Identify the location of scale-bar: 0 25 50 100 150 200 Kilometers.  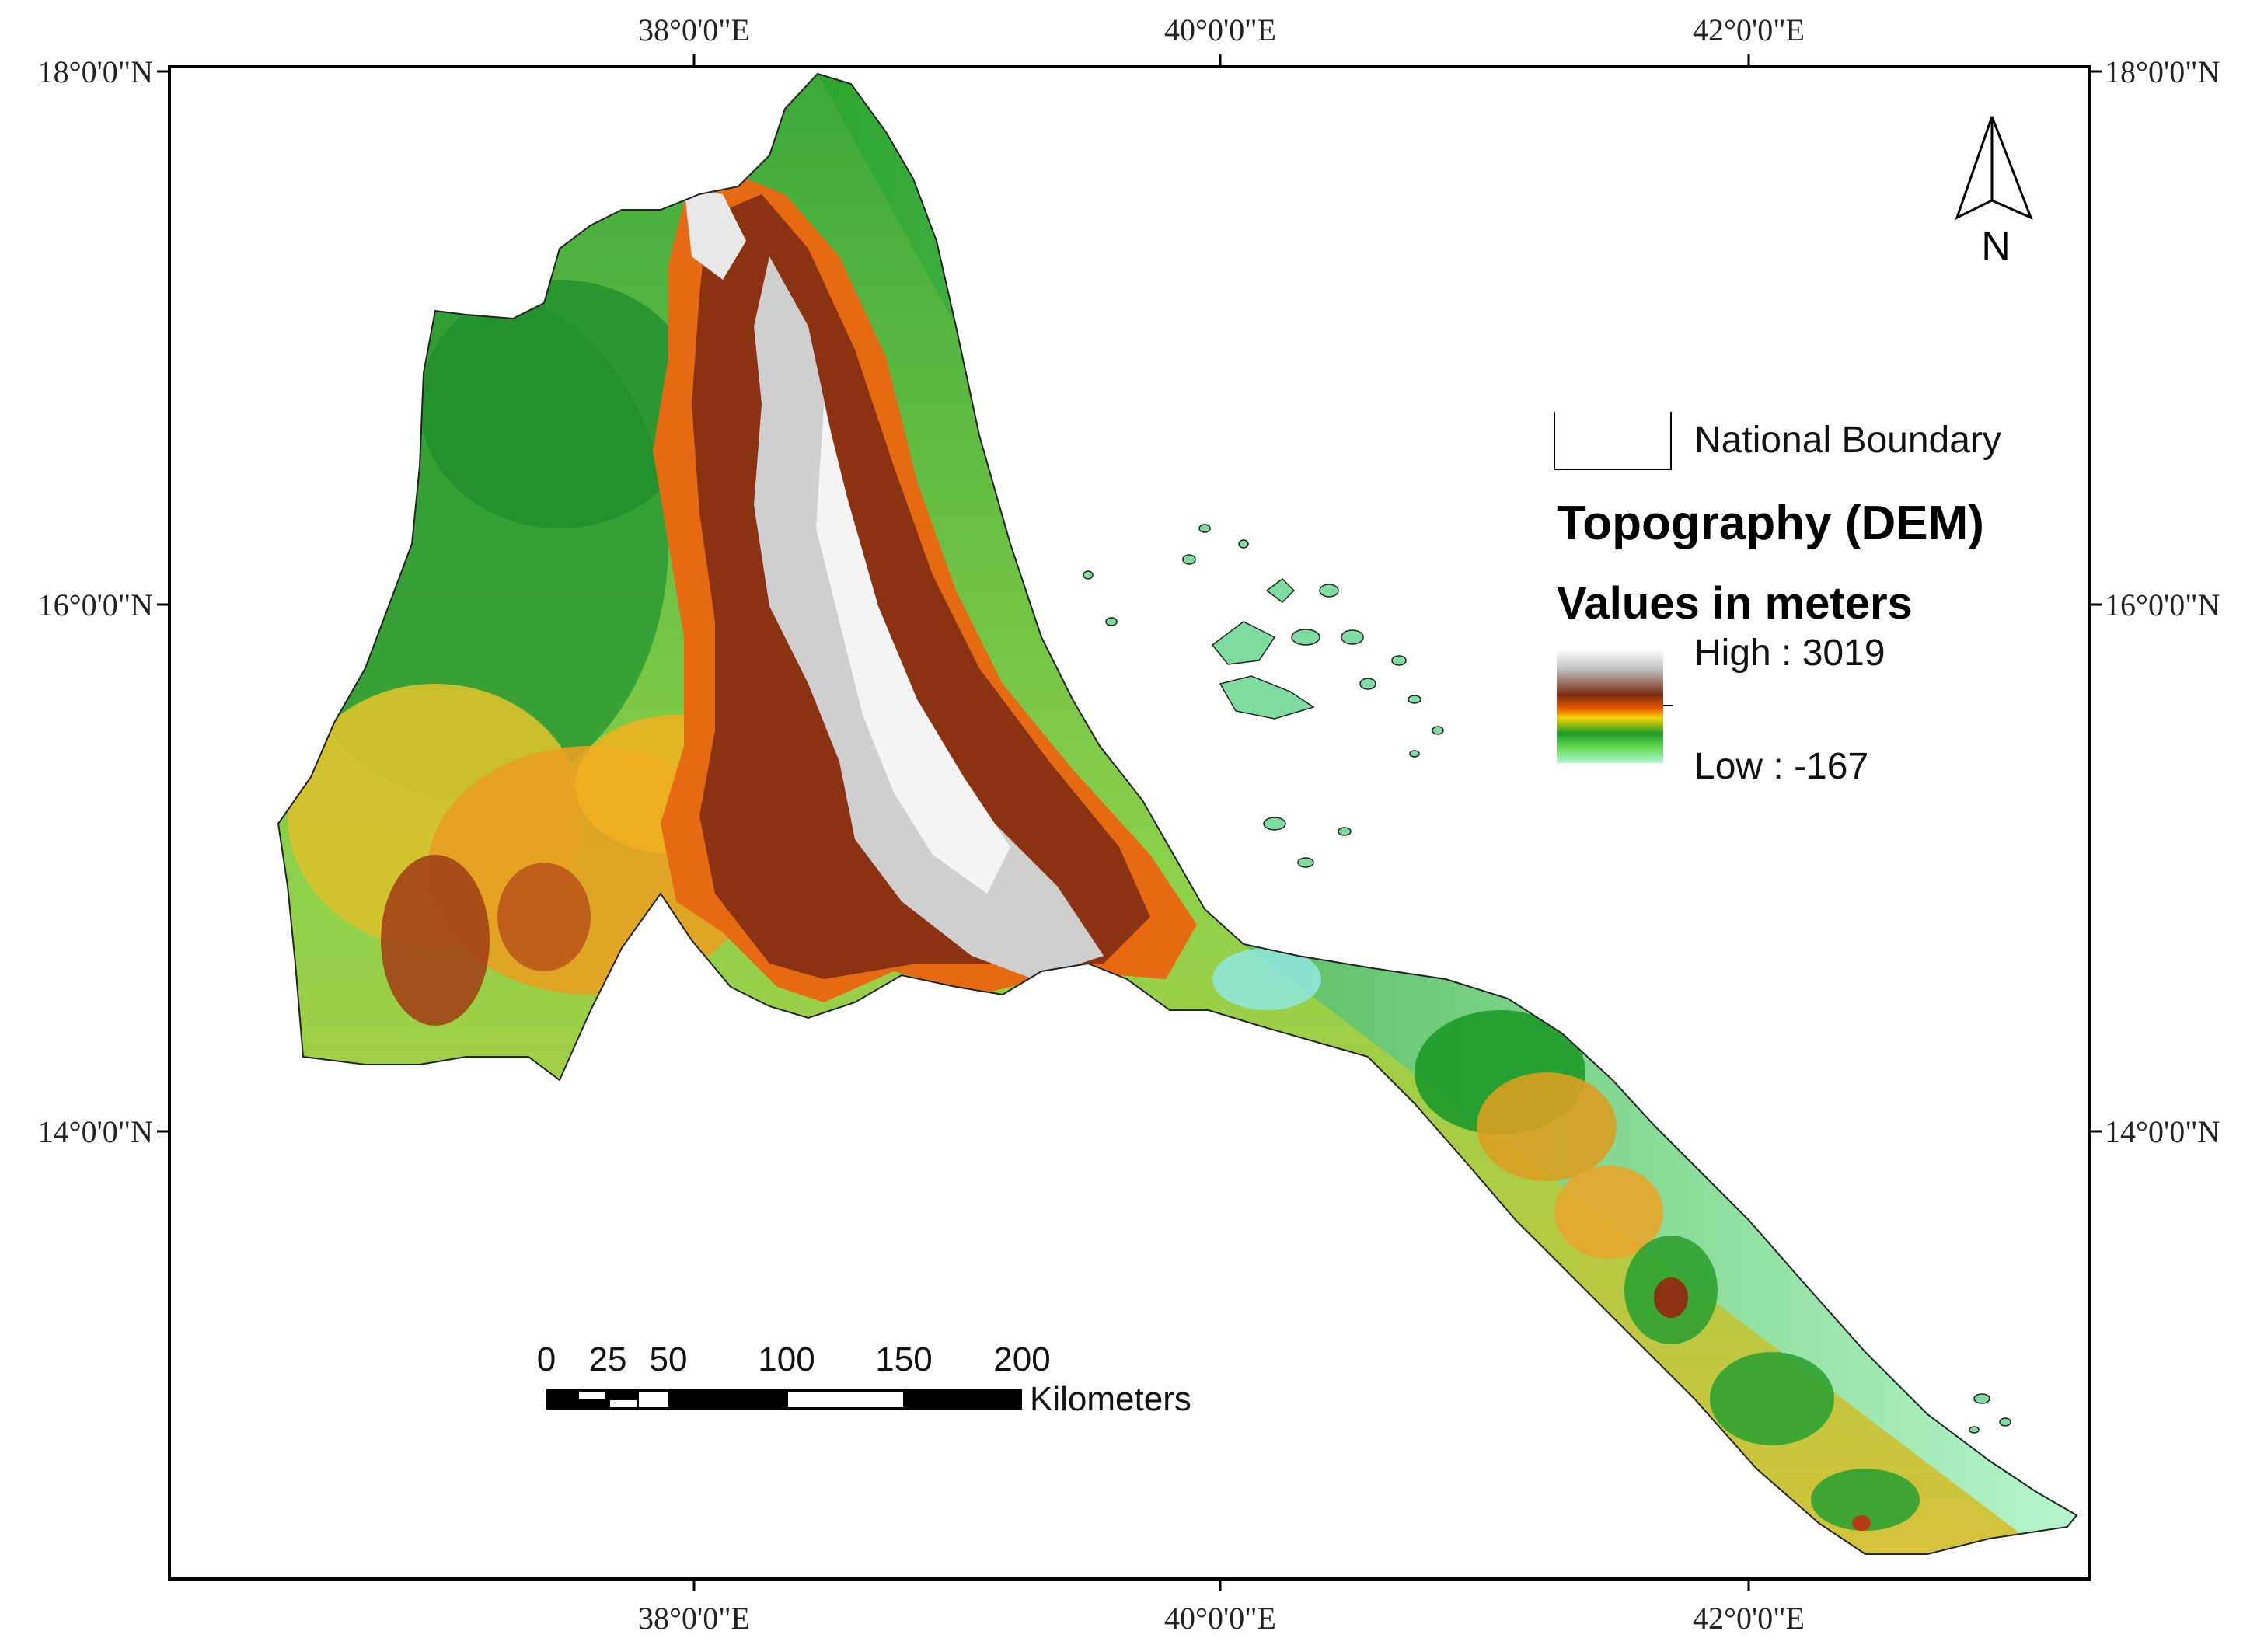
(864, 1379).